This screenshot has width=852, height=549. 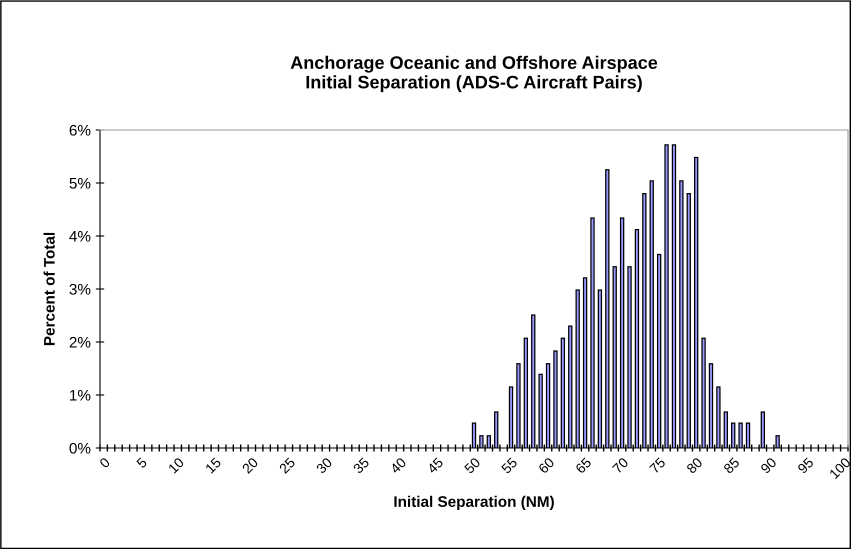 I want to click on x-tick-label: 50, so click(x=472, y=465).